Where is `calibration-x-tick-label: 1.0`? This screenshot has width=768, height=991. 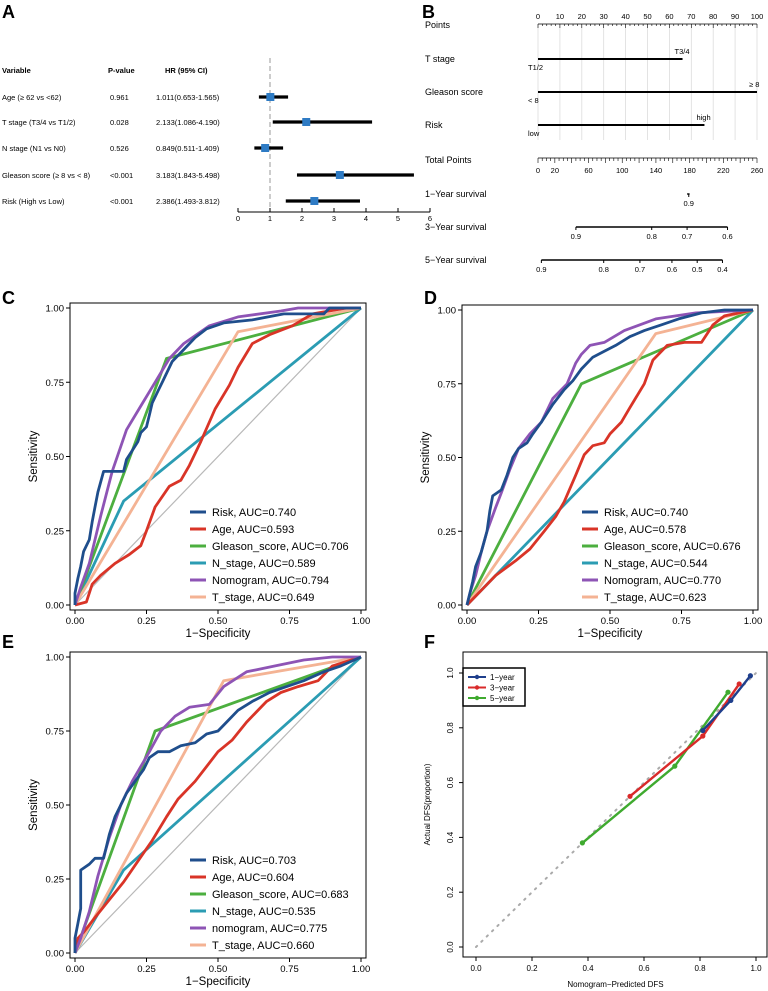
calibration-x-tick-label: 1.0 is located at coordinates (756, 968).